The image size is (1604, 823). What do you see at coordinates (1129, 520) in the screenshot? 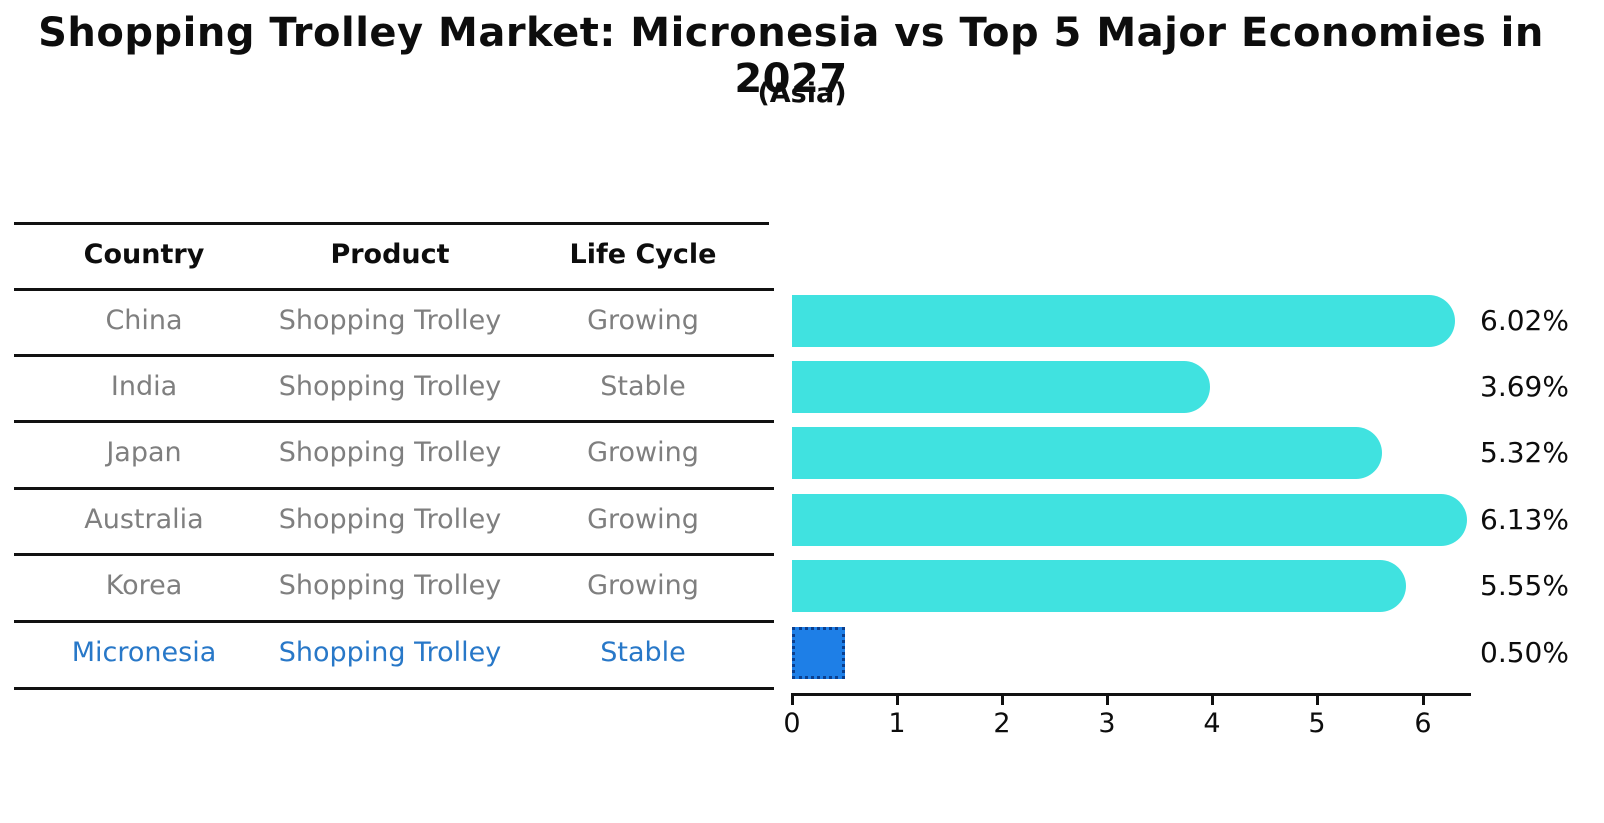
I see `bar-australia` at bounding box center [1129, 520].